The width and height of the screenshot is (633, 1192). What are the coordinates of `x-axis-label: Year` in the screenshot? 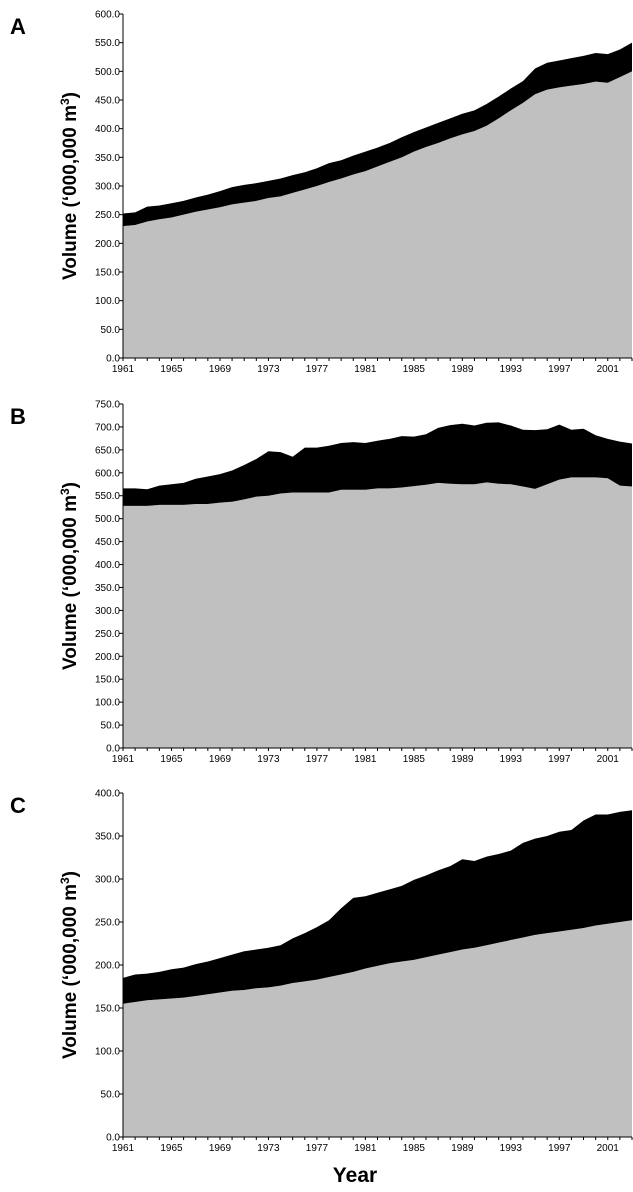 It's located at (355, 1175).